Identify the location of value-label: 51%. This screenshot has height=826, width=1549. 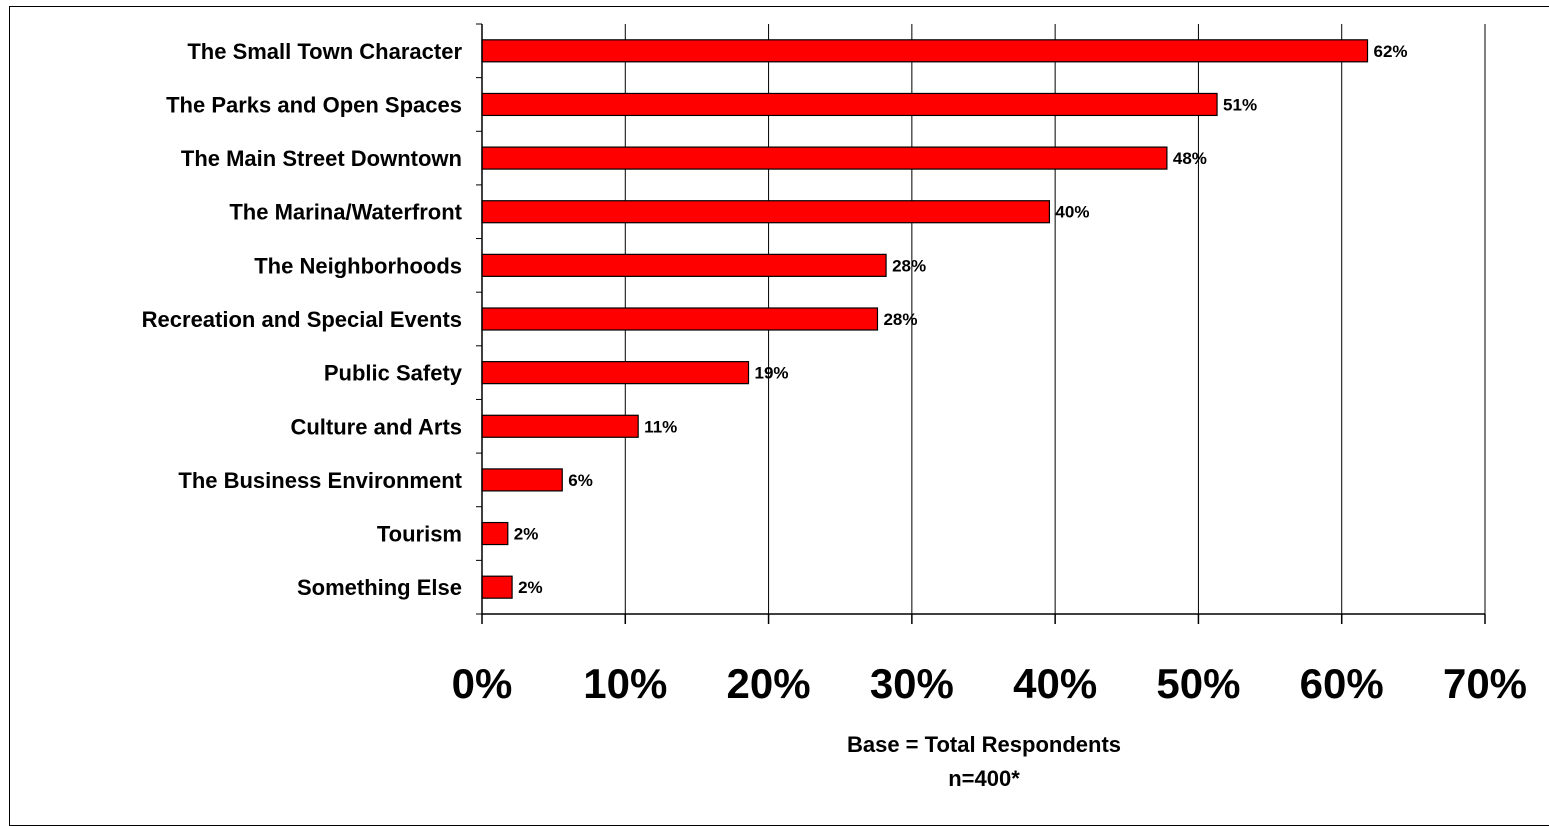
(1240, 104).